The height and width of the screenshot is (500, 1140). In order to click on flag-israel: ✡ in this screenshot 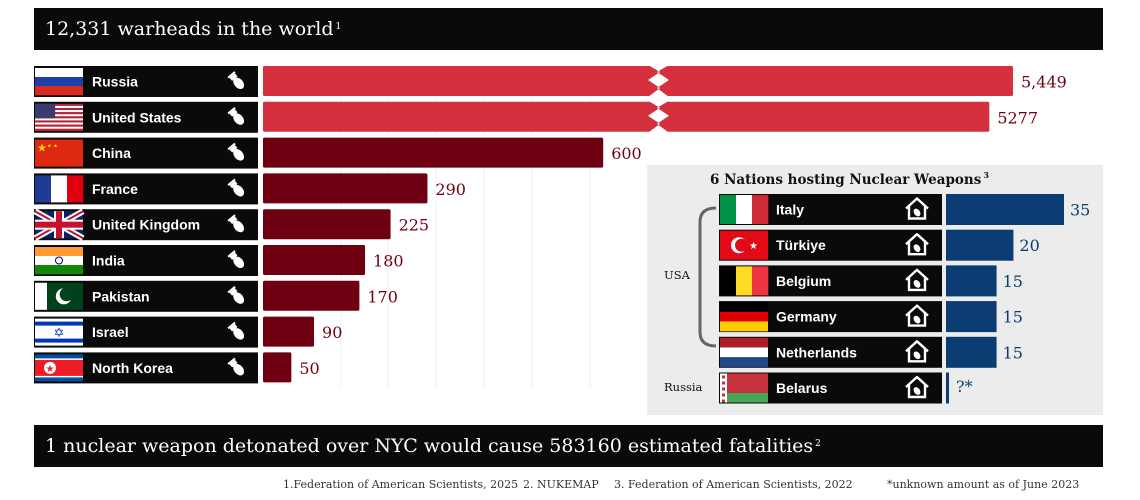, I will do `click(59, 332)`.